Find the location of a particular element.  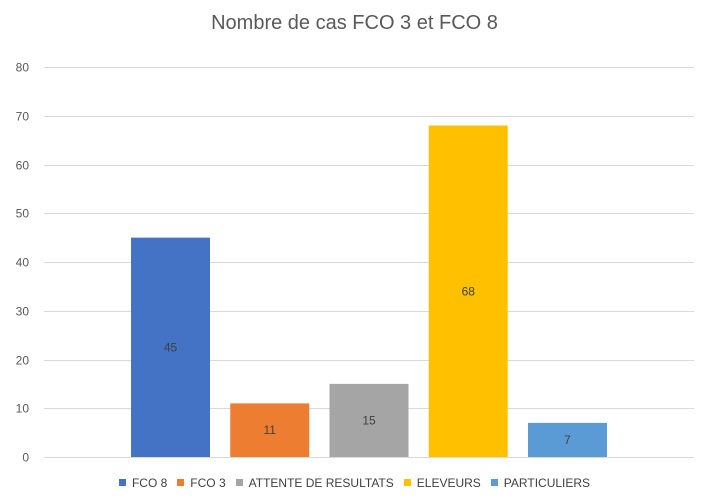

legend-label: FCO 3 is located at coordinates (208, 483).